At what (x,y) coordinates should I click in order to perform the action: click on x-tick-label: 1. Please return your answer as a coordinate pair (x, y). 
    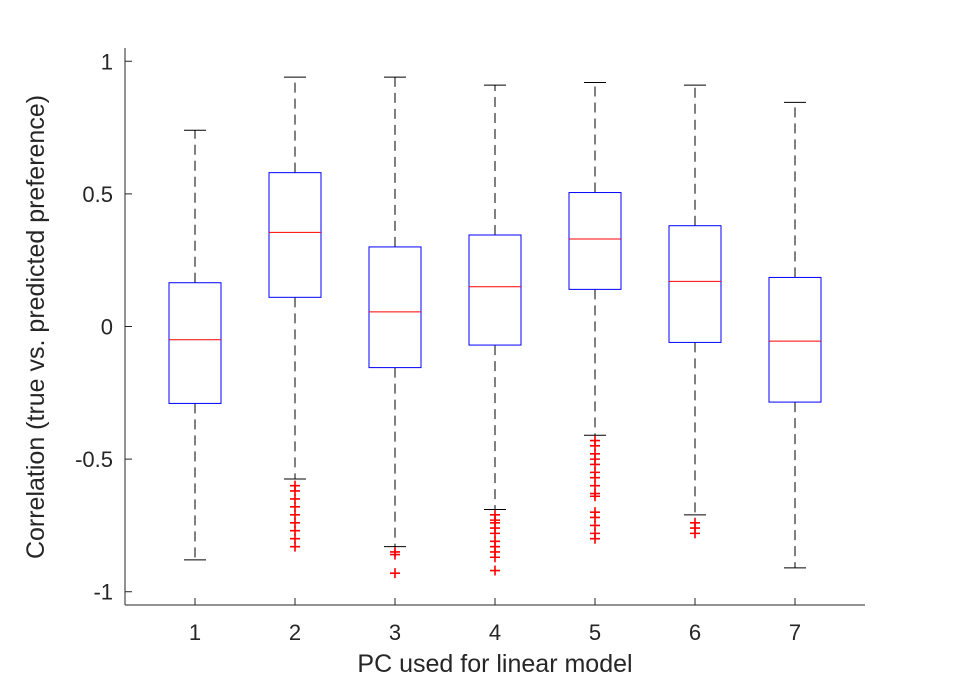
    Looking at the image, I should click on (195, 632).